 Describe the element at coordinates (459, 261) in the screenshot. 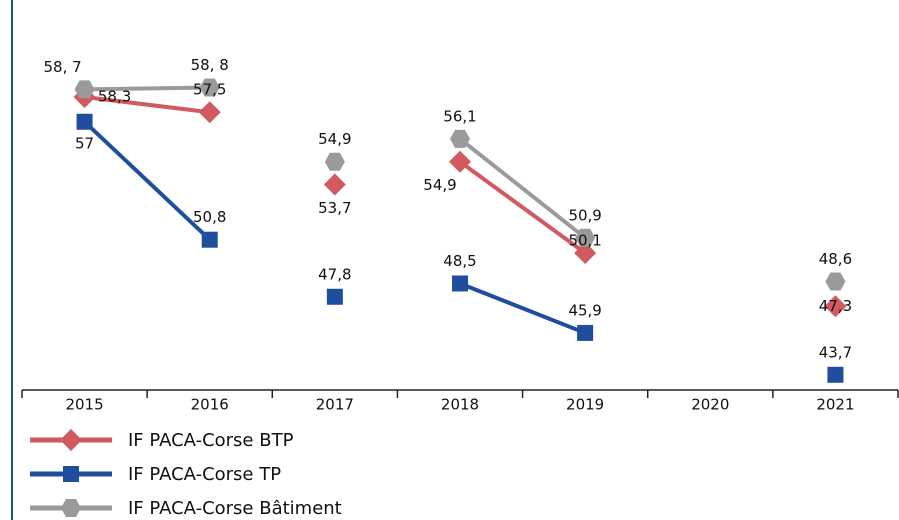

I see `data-label: 48,5` at that location.